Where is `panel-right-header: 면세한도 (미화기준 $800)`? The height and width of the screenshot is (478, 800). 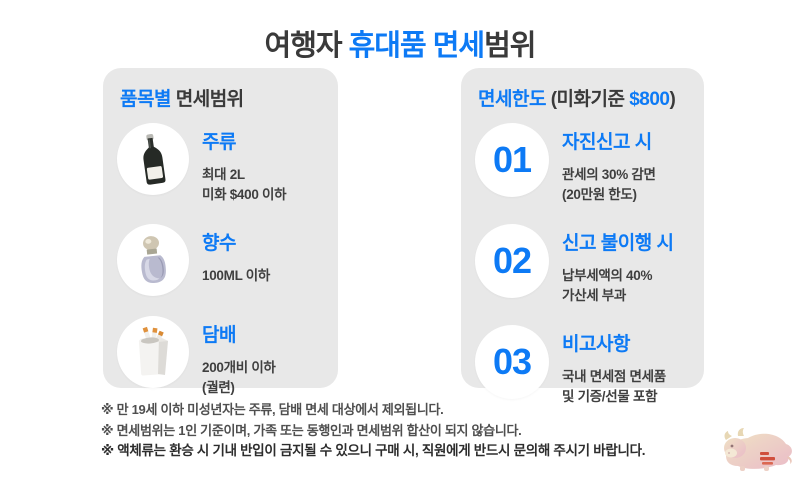
panel-right-header: 면세한도 (미화기준 $800) is located at coordinates (582, 97).